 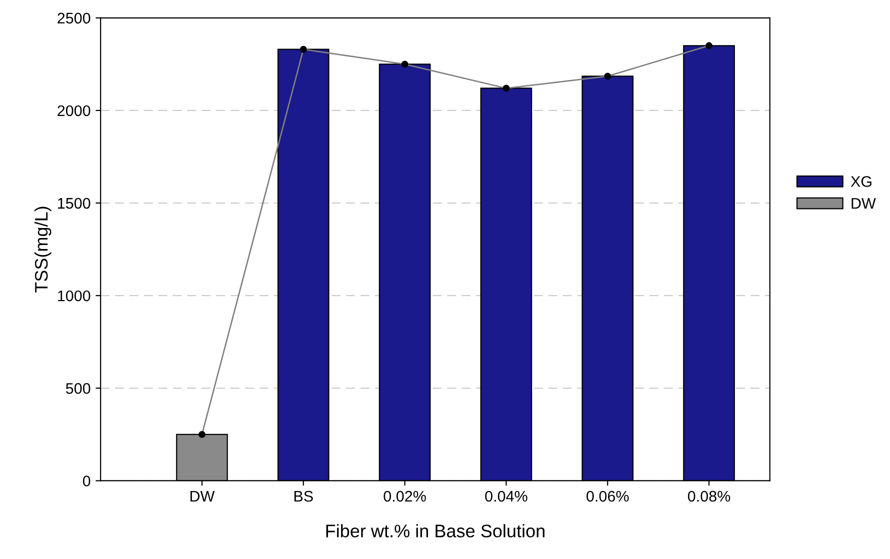 I want to click on x-tick-label: 0.04%, so click(x=506, y=496).